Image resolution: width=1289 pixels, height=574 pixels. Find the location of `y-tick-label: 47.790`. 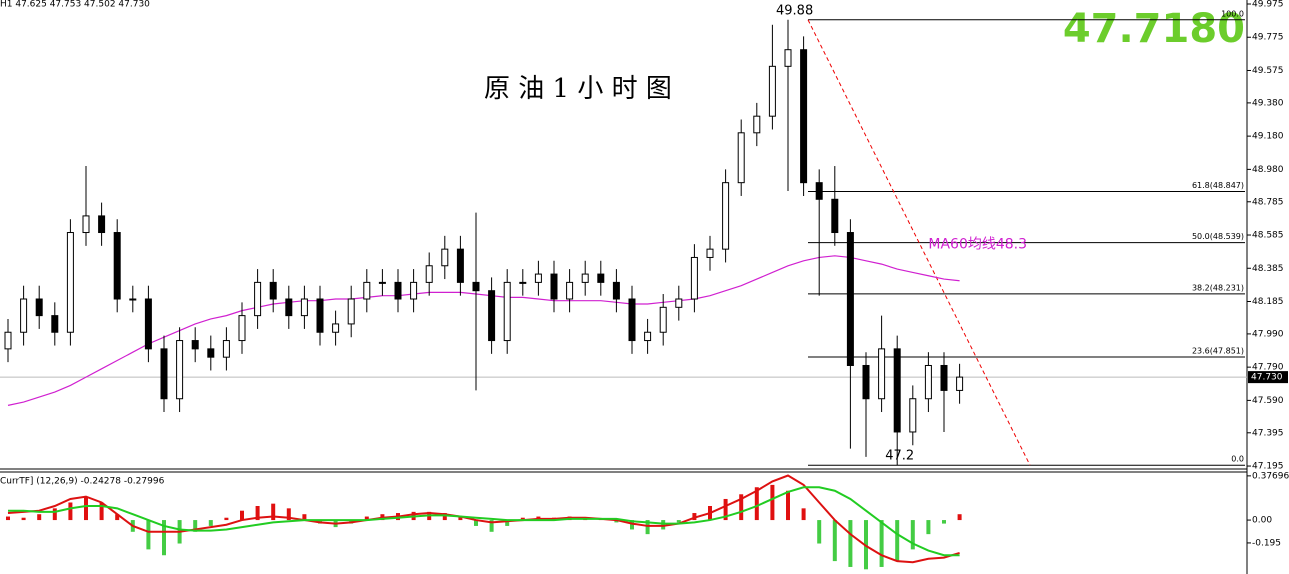

y-tick-label: 47.790 is located at coordinates (1268, 368).